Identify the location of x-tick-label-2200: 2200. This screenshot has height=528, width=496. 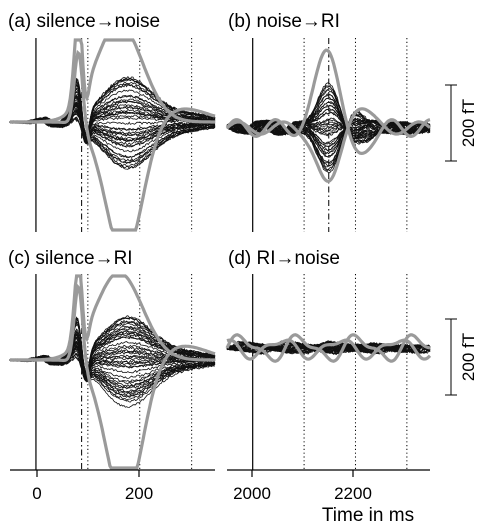
(353, 493).